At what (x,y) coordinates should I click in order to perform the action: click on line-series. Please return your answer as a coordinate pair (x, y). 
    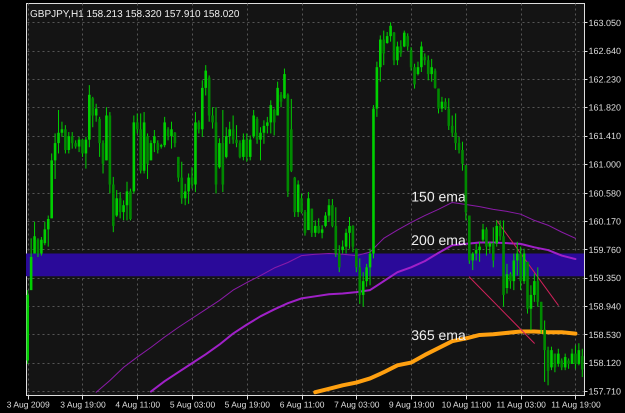
    Looking at the image, I should click on (445, 362).